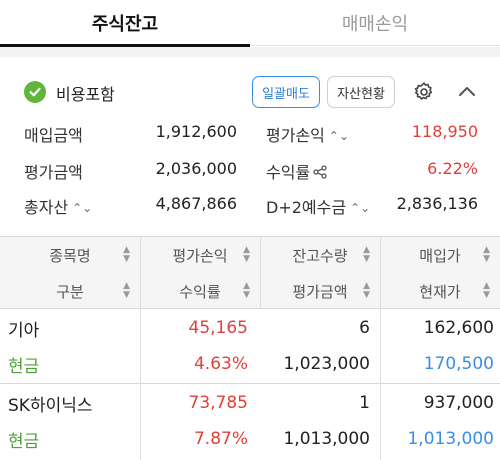 This screenshot has height=460, width=500. I want to click on col-header-current-price: 현재가 ▲ ▼, so click(440, 291).